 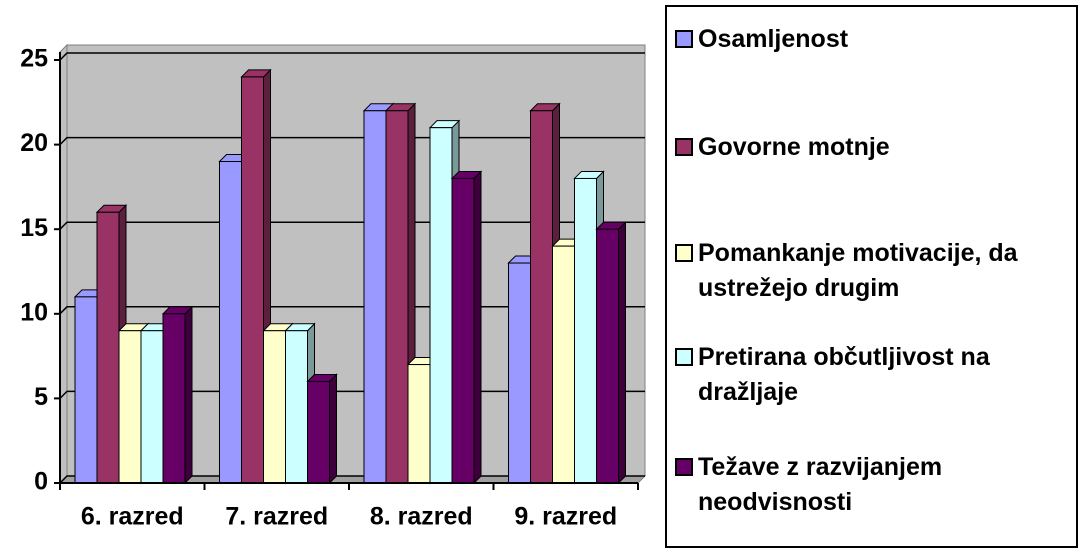 I want to click on legend-entry: Govorne motnje, so click(x=872, y=149).